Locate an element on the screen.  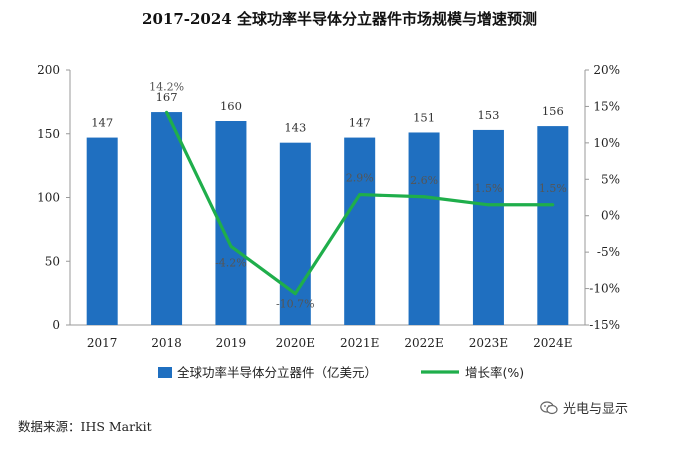
growth-point-2021E is located at coordinates (360, 195).